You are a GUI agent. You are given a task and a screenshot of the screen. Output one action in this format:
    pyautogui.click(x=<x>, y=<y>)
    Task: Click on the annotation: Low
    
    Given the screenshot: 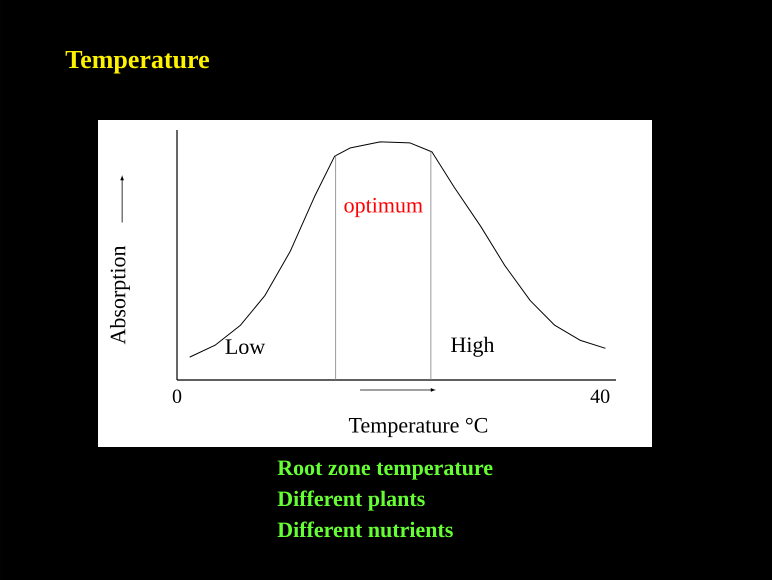 What is the action you would take?
    pyautogui.click(x=246, y=346)
    